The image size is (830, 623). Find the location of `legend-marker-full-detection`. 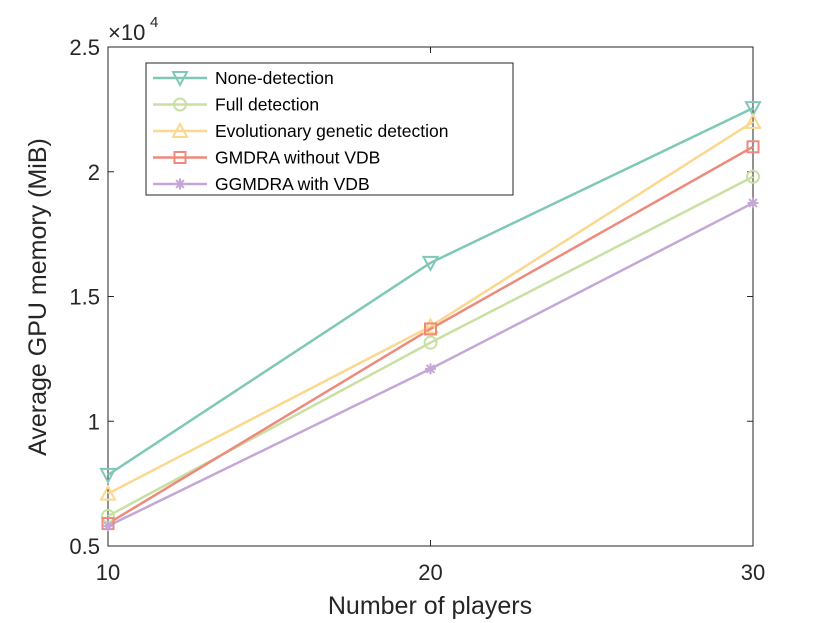

legend-marker-full-detection is located at coordinates (180, 104).